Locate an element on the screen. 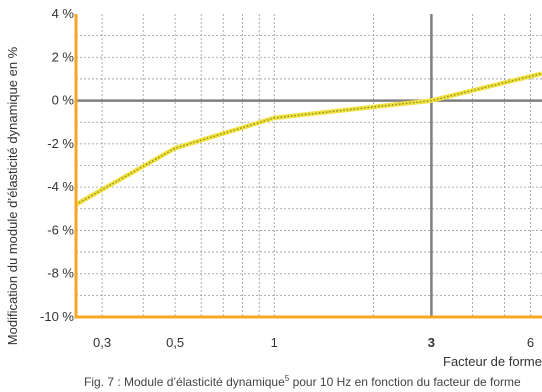  y-tick-label: -6 % is located at coordinates (60, 229).